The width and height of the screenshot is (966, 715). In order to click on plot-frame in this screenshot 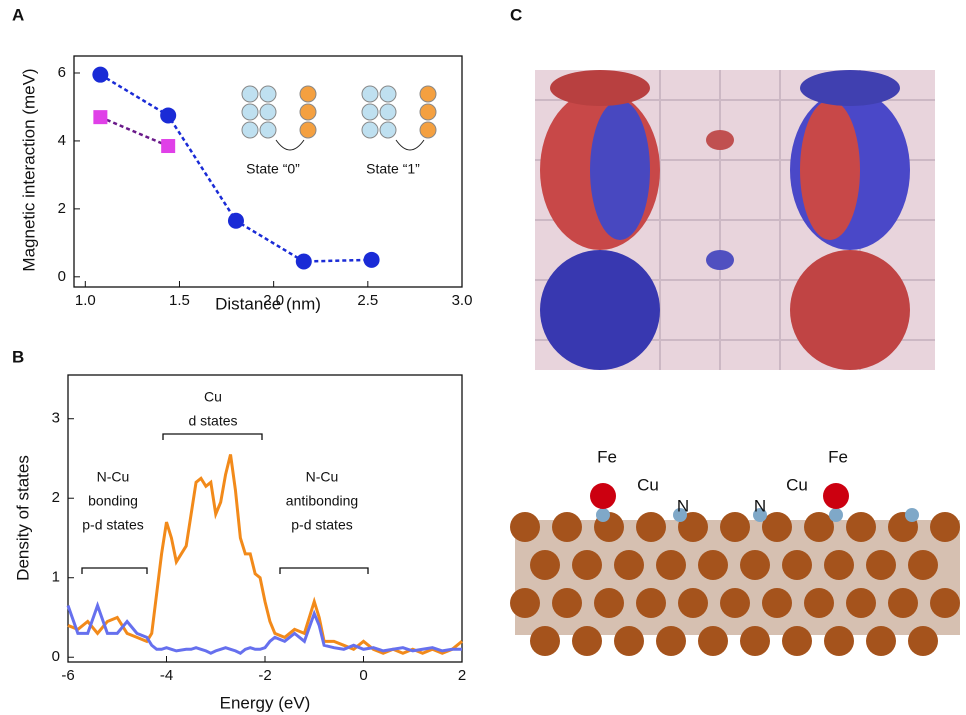, I will do `click(268, 171)`.